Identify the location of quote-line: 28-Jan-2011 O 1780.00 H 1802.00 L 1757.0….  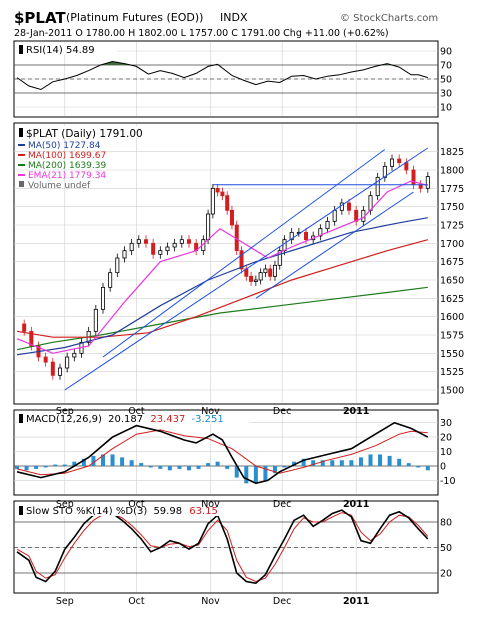
(201, 33).